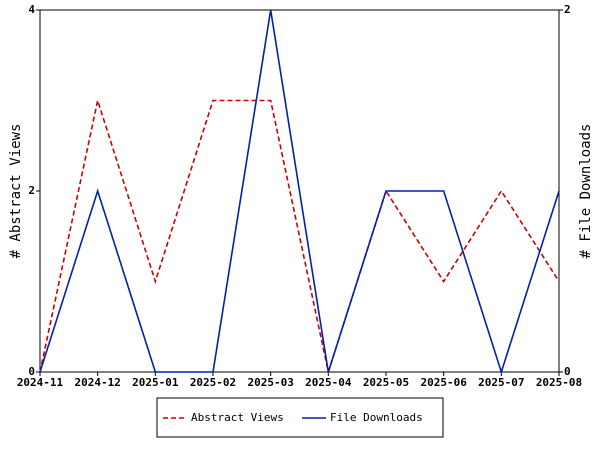 This screenshot has height=450, width=600. I want to click on y2-axis-title: # File Downloads, so click(586, 191).